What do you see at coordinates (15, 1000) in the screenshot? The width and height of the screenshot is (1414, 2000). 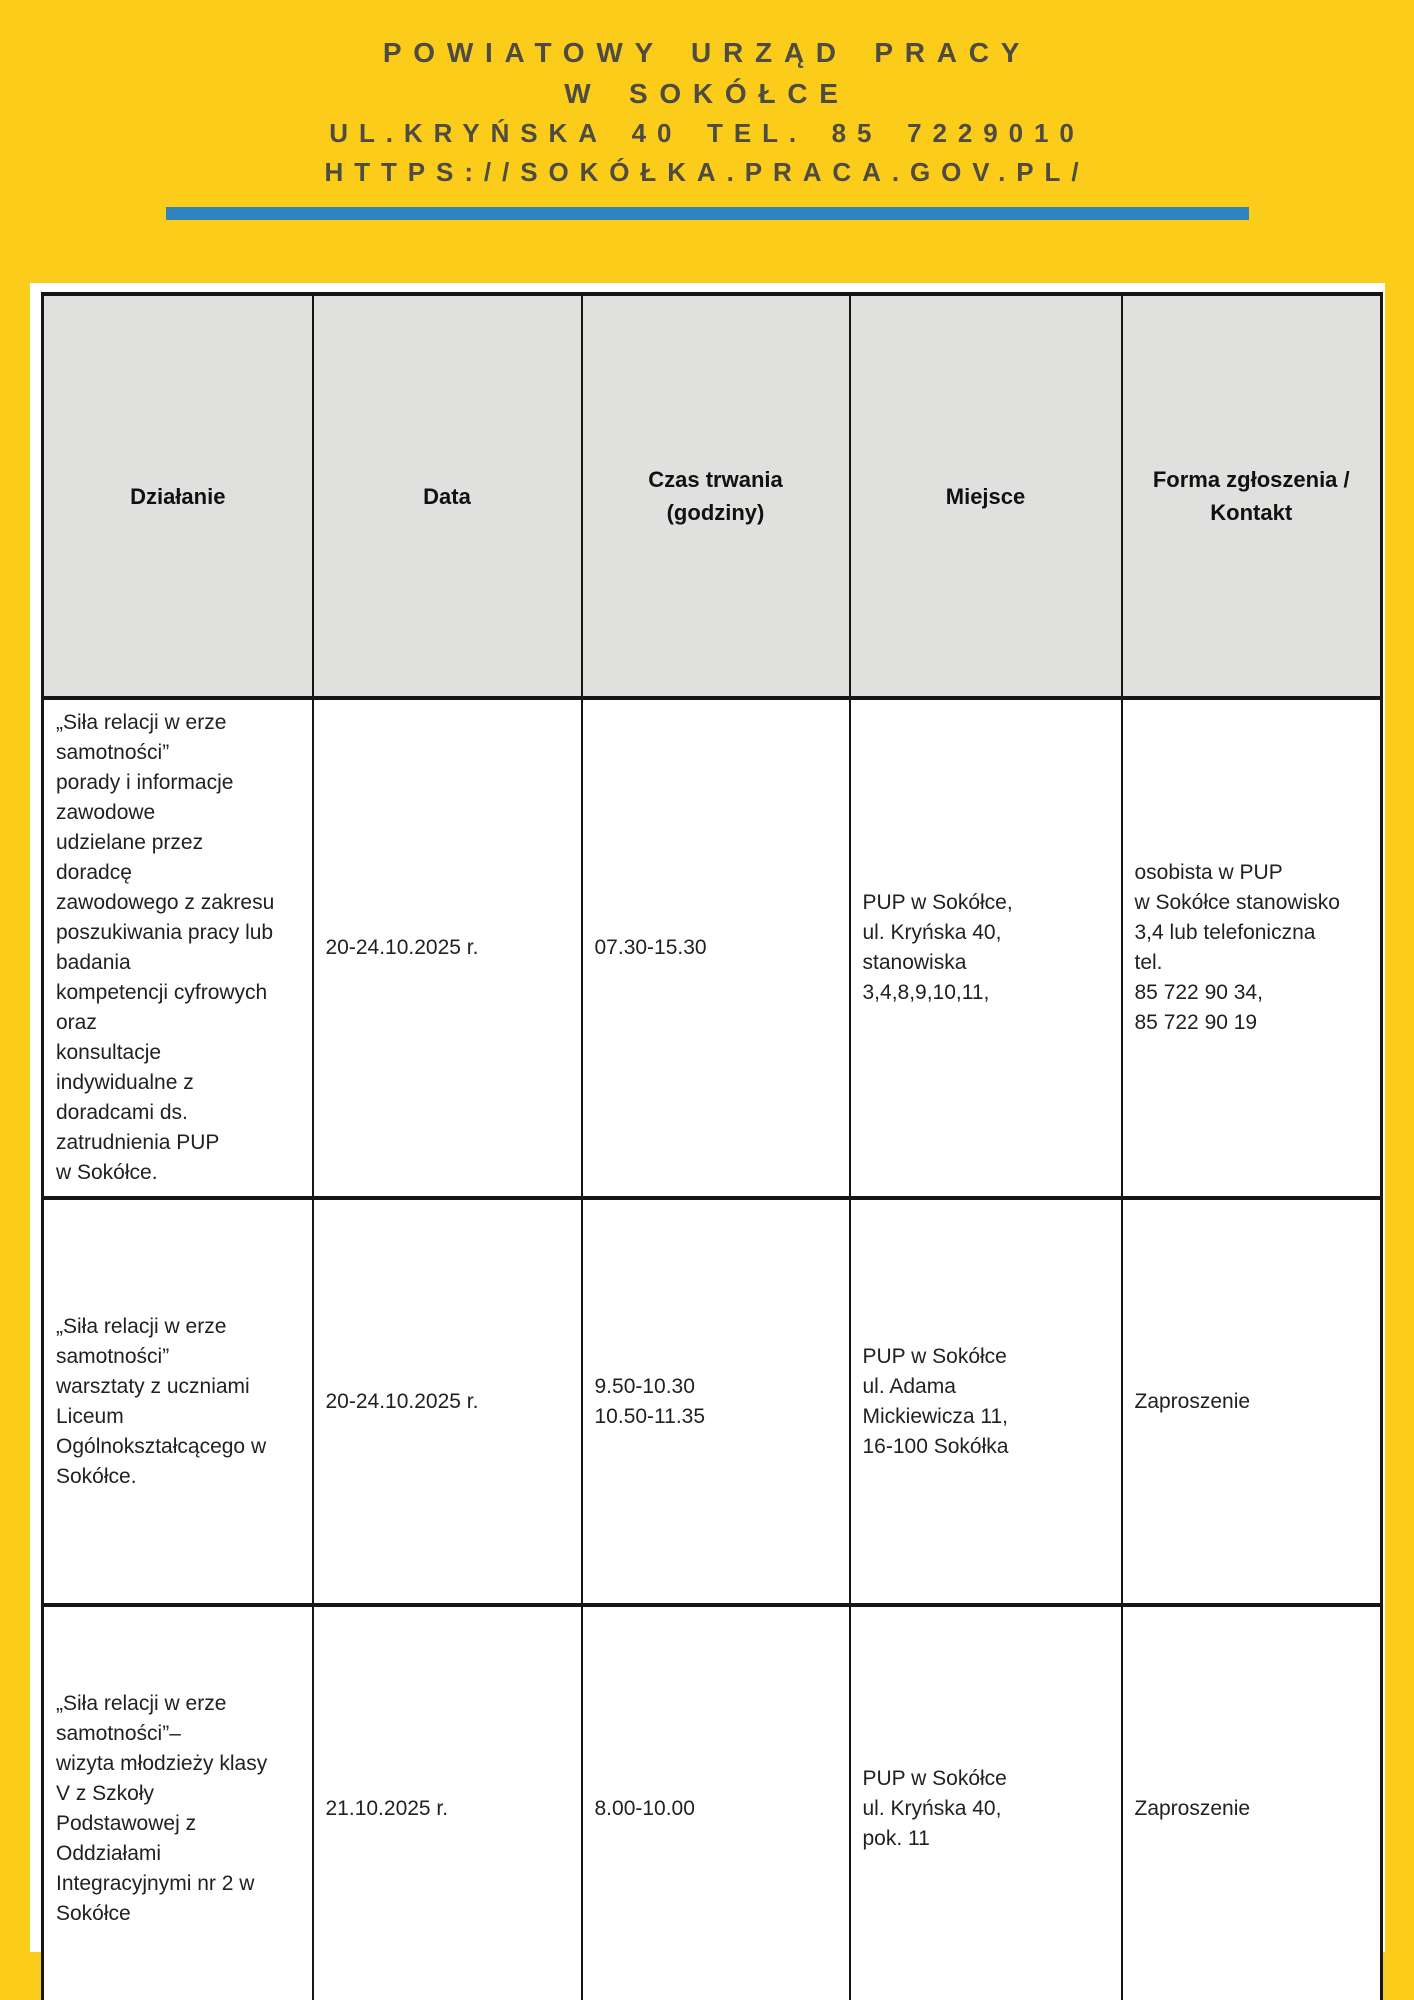 I see `yellow-frame-left` at bounding box center [15, 1000].